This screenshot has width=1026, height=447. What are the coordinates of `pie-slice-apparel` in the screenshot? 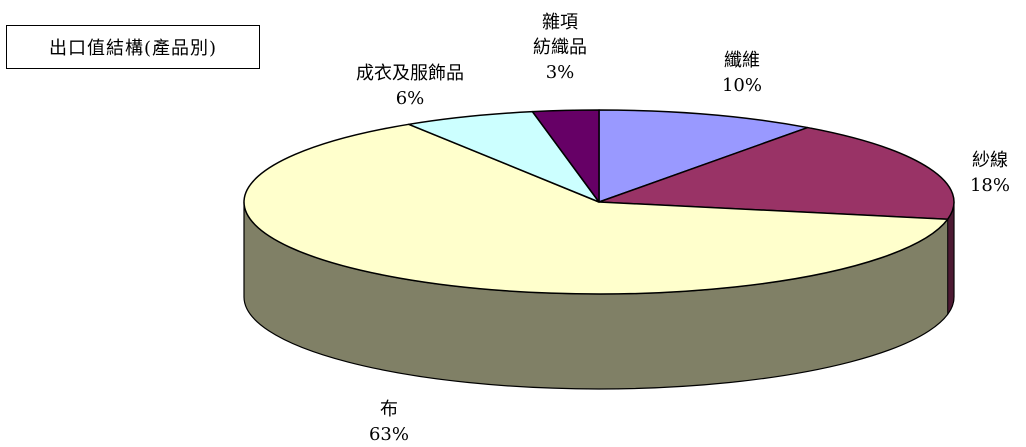 It's located at (504, 156).